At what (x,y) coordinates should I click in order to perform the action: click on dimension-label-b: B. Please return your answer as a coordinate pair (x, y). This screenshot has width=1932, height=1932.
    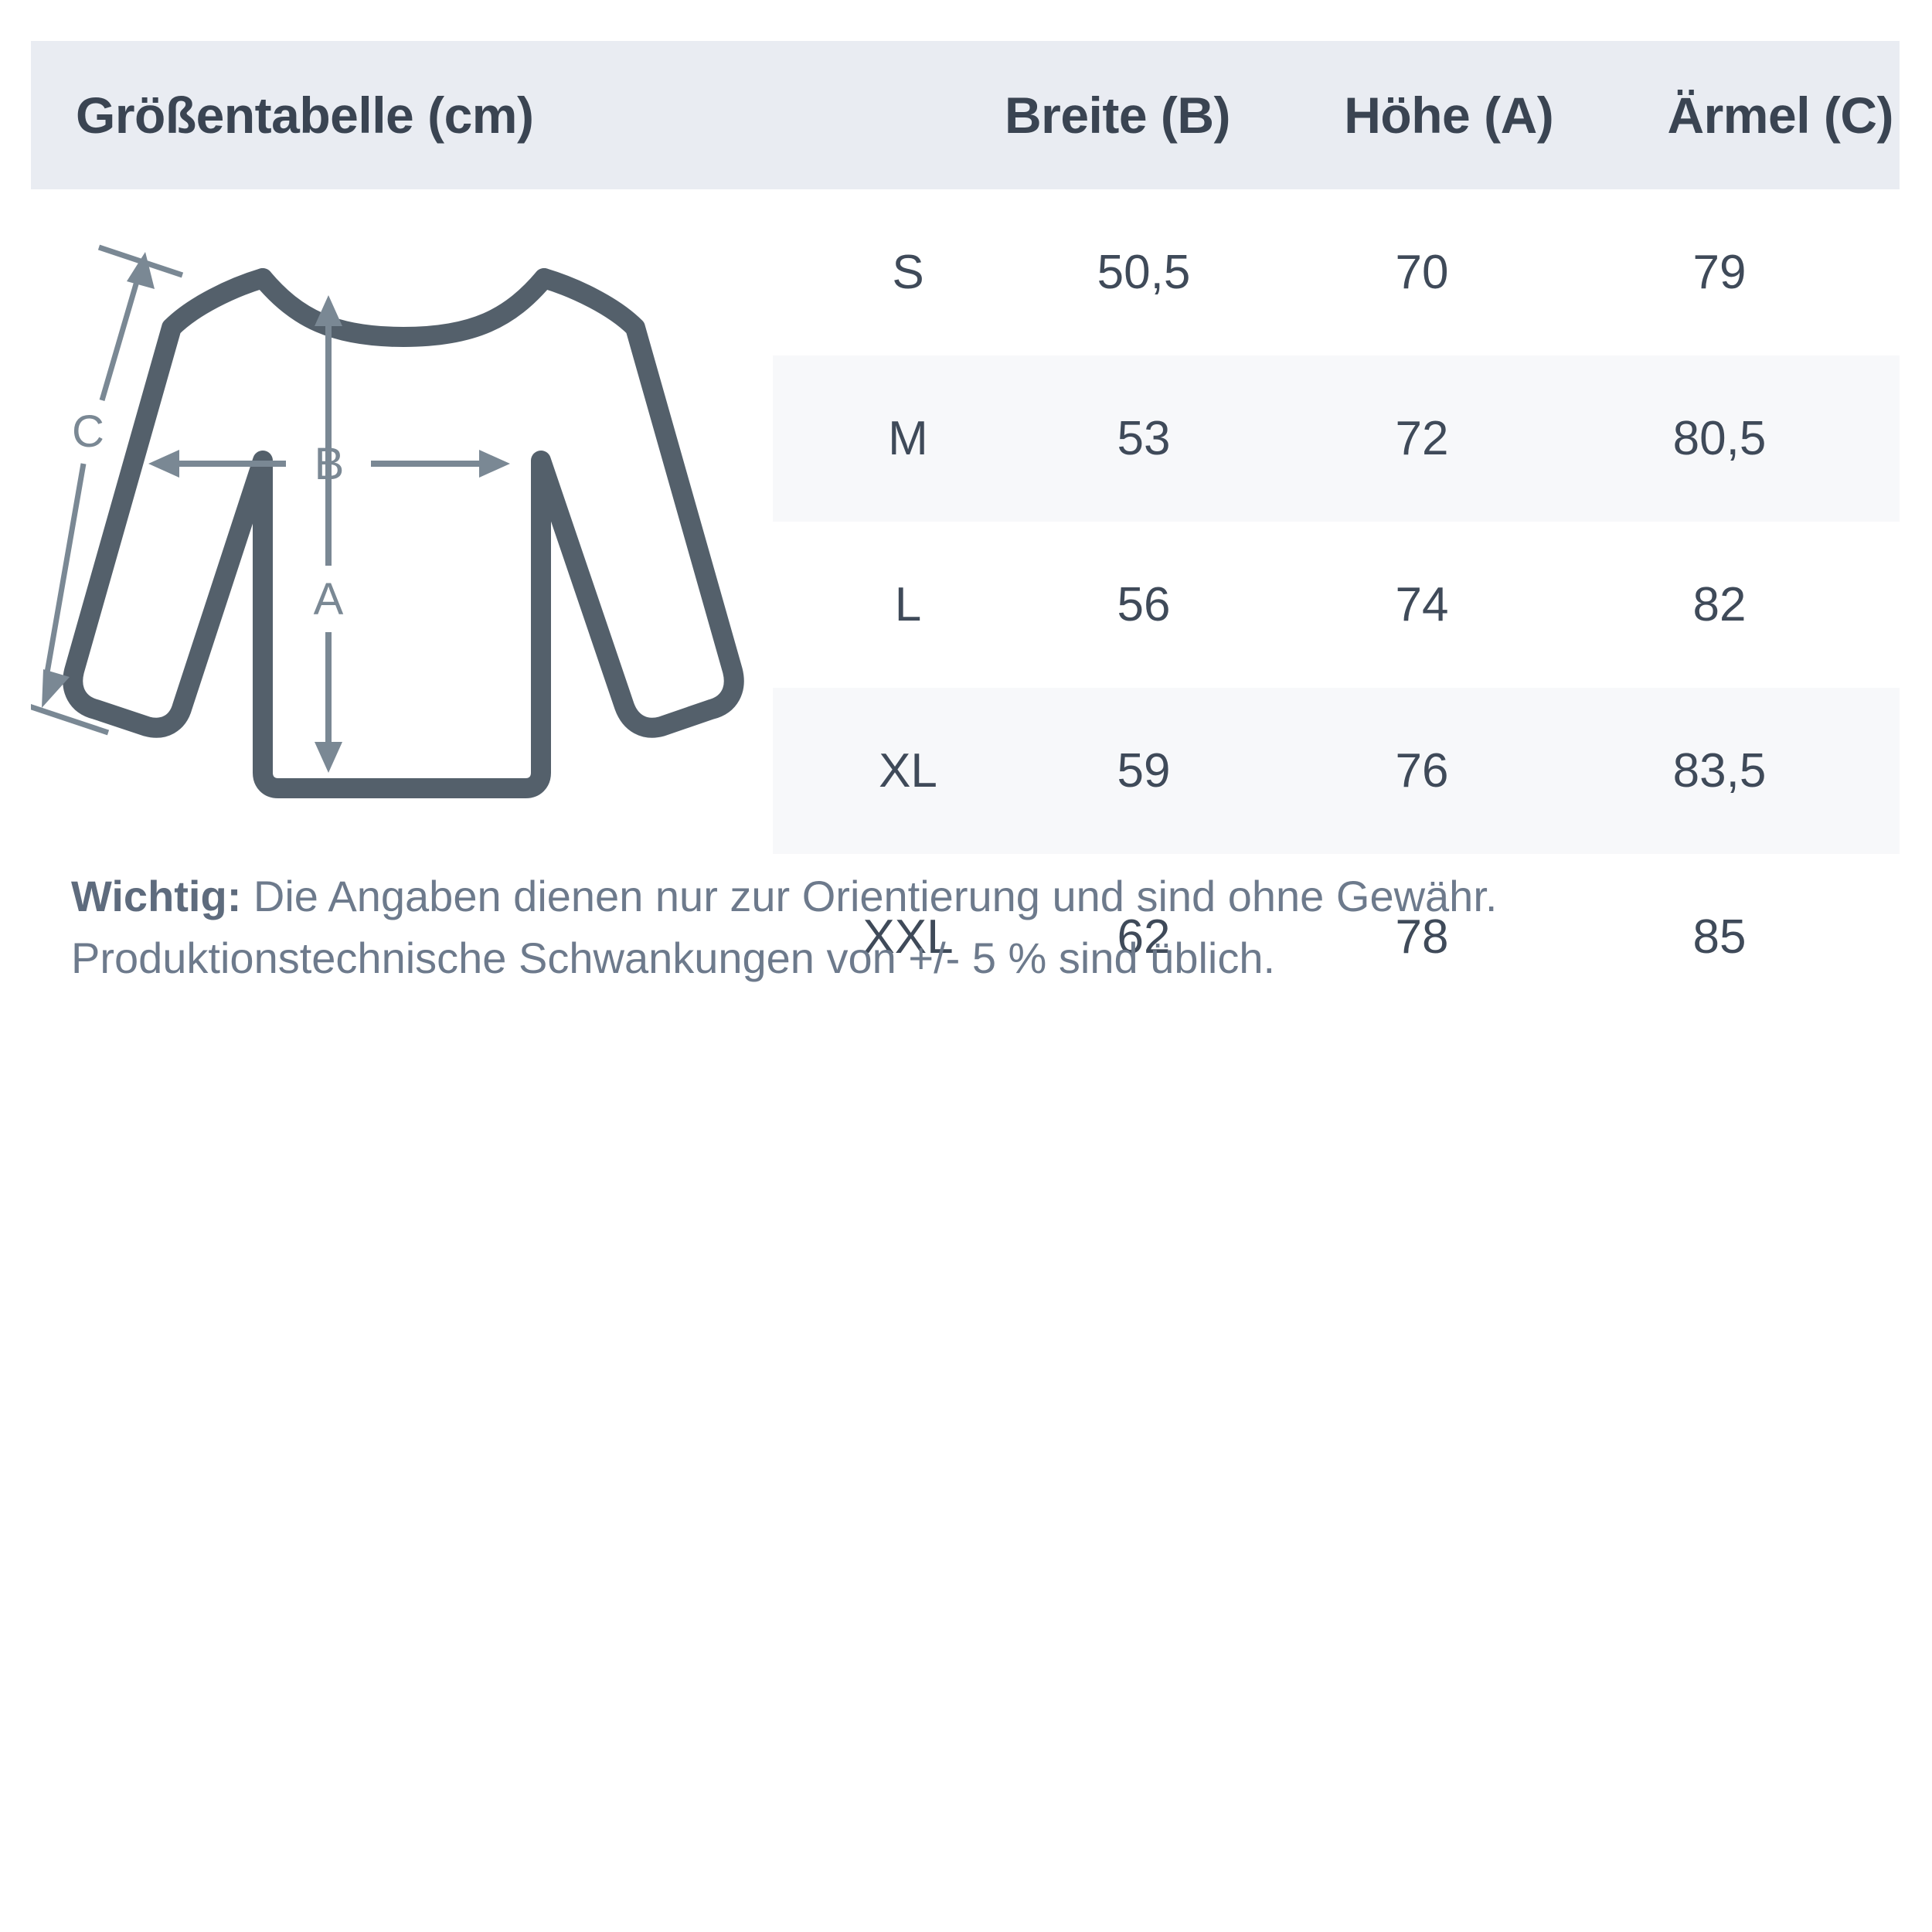
    Looking at the image, I should click on (330, 464).